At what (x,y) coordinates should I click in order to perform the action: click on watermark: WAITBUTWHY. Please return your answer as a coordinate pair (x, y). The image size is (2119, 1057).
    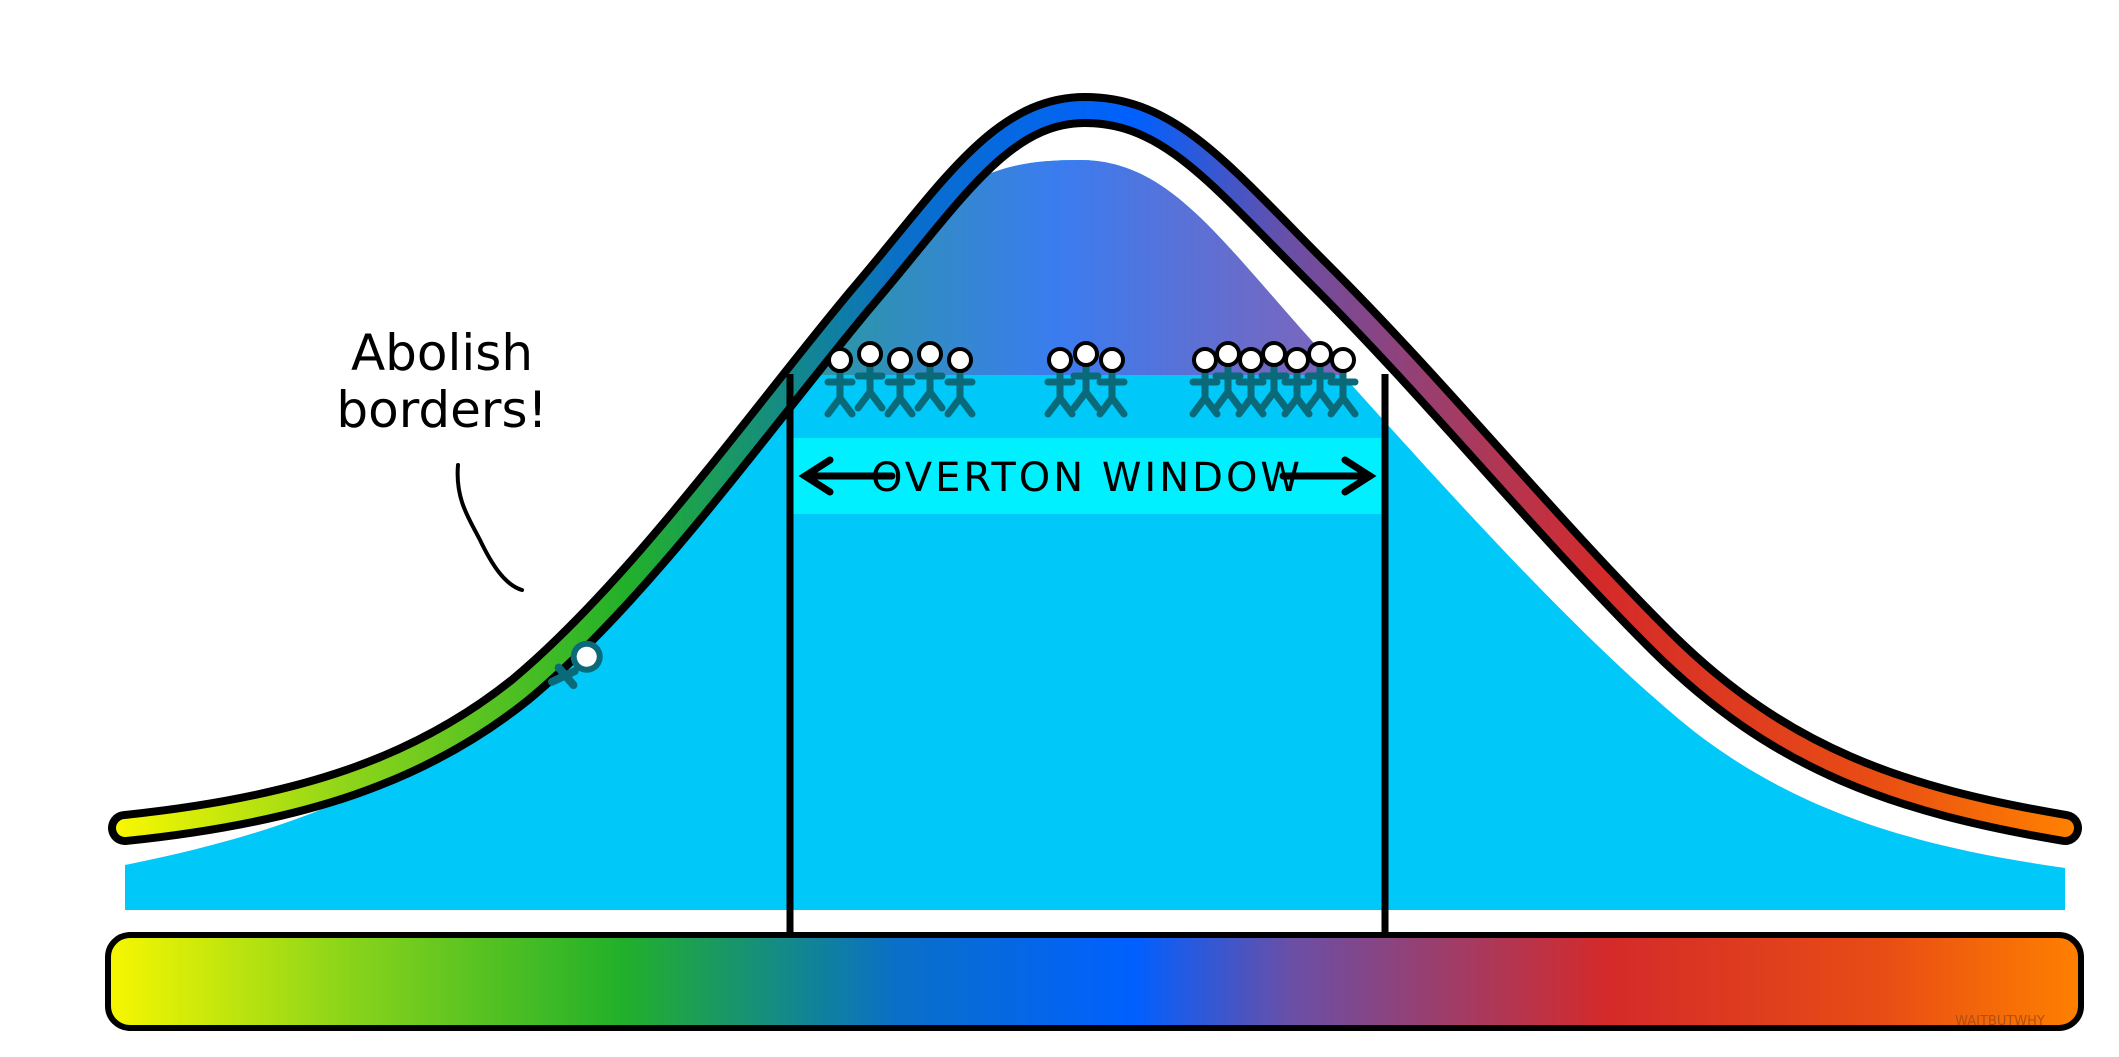
    Looking at the image, I should click on (2000, 1021).